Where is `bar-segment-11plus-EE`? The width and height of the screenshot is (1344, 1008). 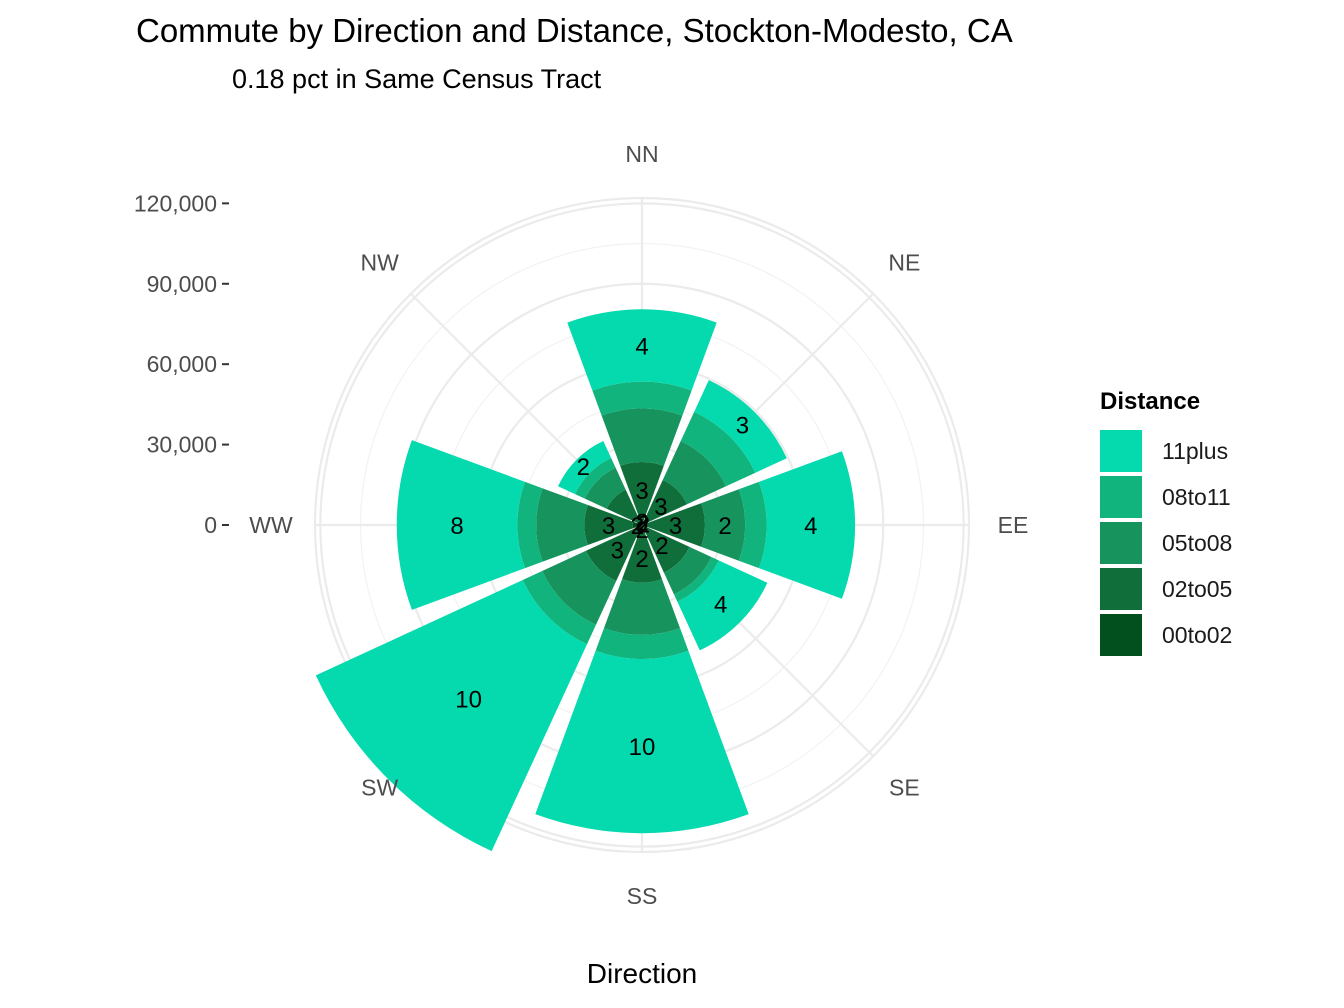
bar-segment-11plus-EE is located at coordinates (807, 525).